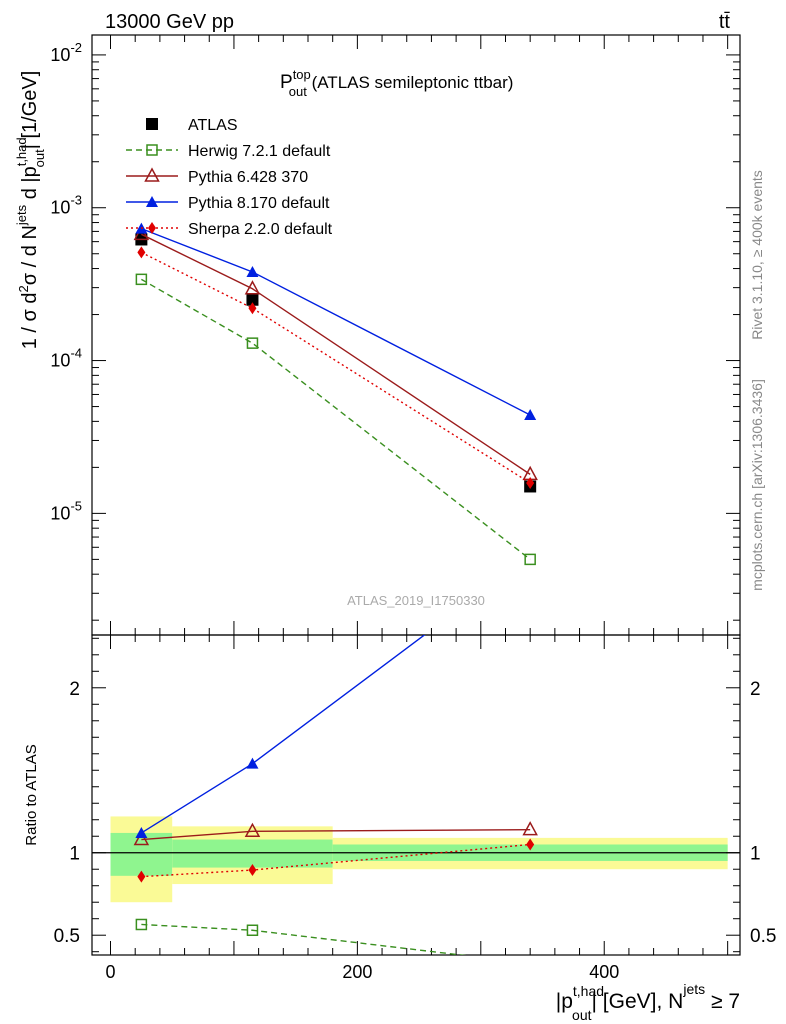 This screenshot has width=786, height=1024. I want to click on ratio-y-tick-label-left: 1, so click(74, 854).